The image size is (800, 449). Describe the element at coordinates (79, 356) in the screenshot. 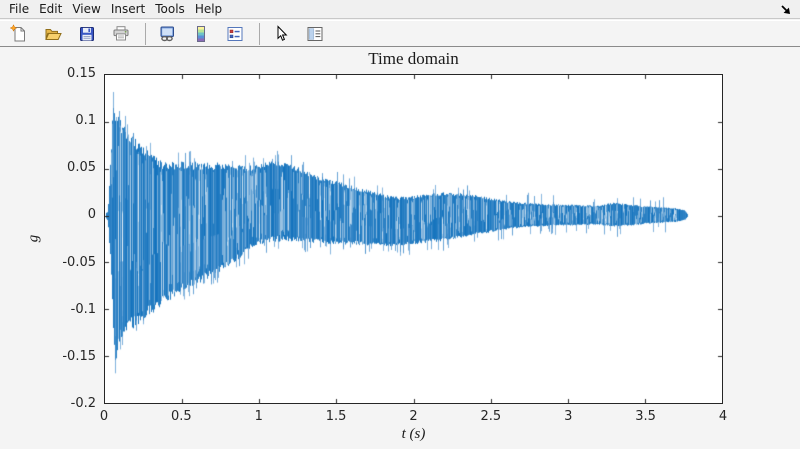

I see `y-tick-label: -0.15` at that location.